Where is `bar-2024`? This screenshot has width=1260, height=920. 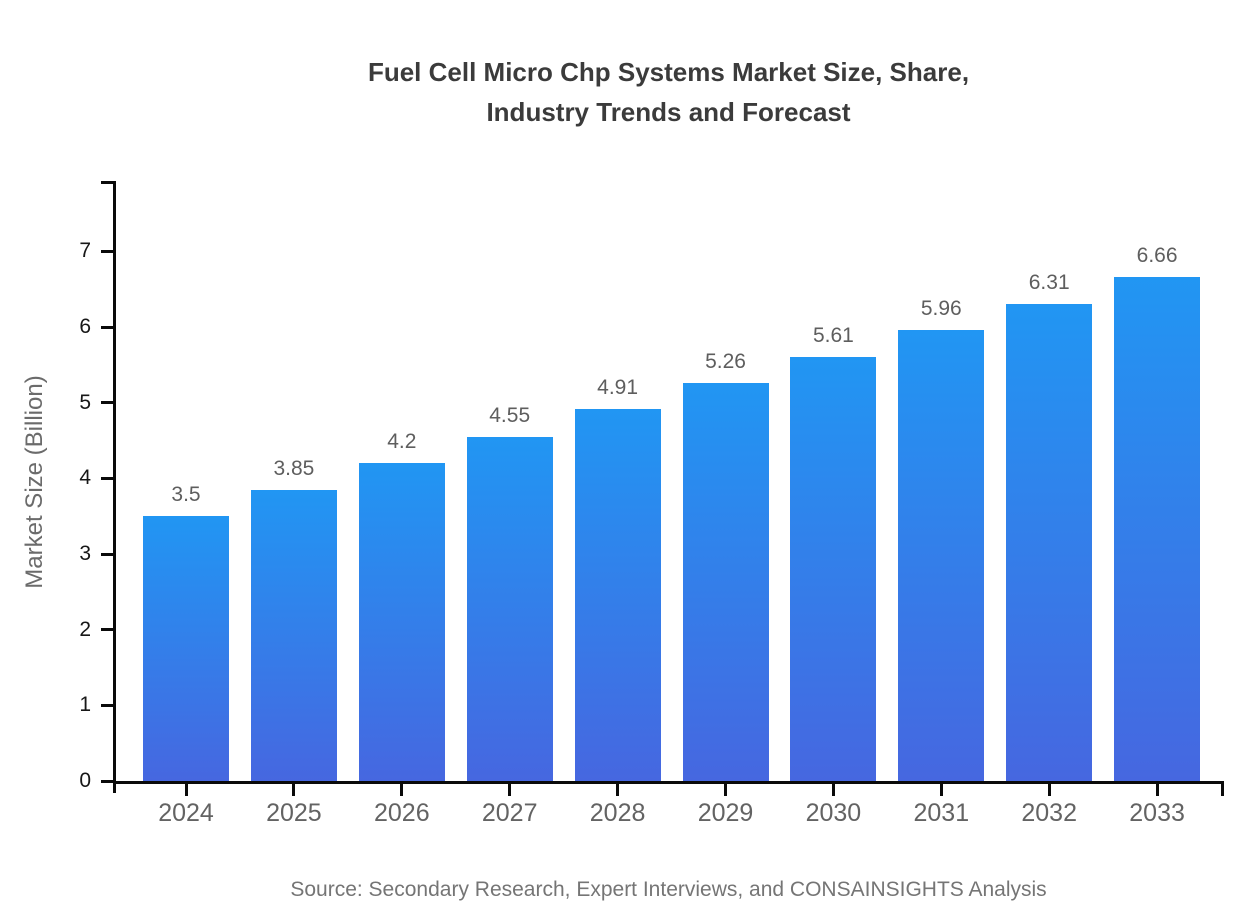 bar-2024 is located at coordinates (186, 648).